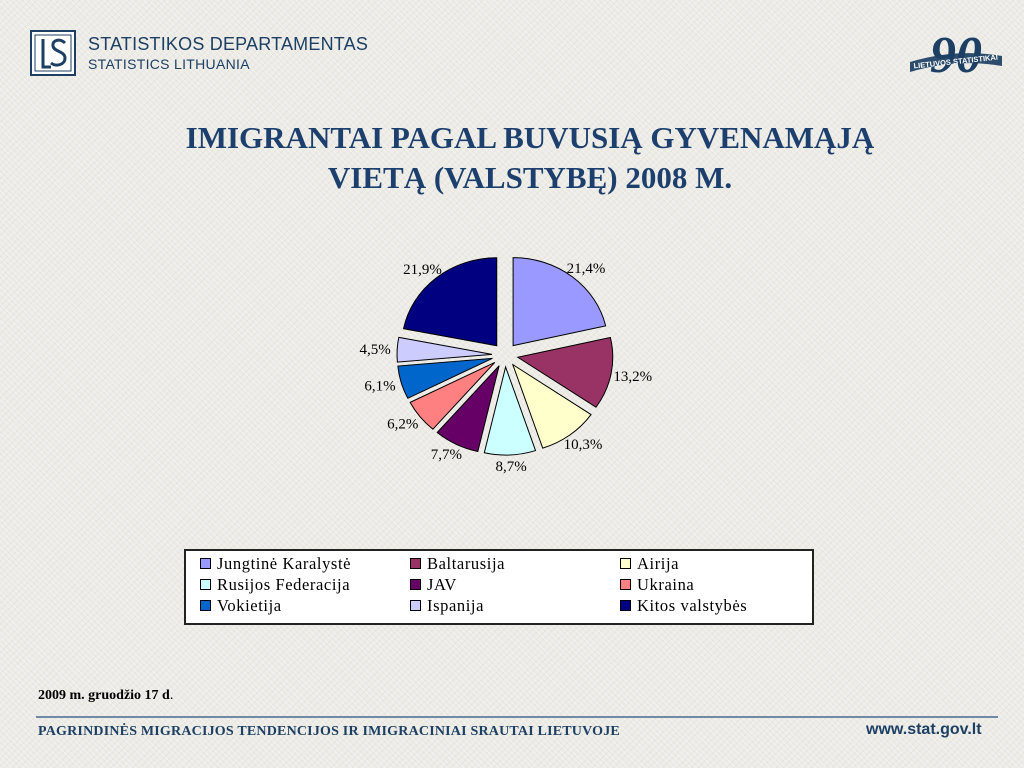 The height and width of the screenshot is (768, 1024). Describe the element at coordinates (106, 695) in the screenshot. I see `date-text: 2009 m. gruodžio 17 d.` at that location.